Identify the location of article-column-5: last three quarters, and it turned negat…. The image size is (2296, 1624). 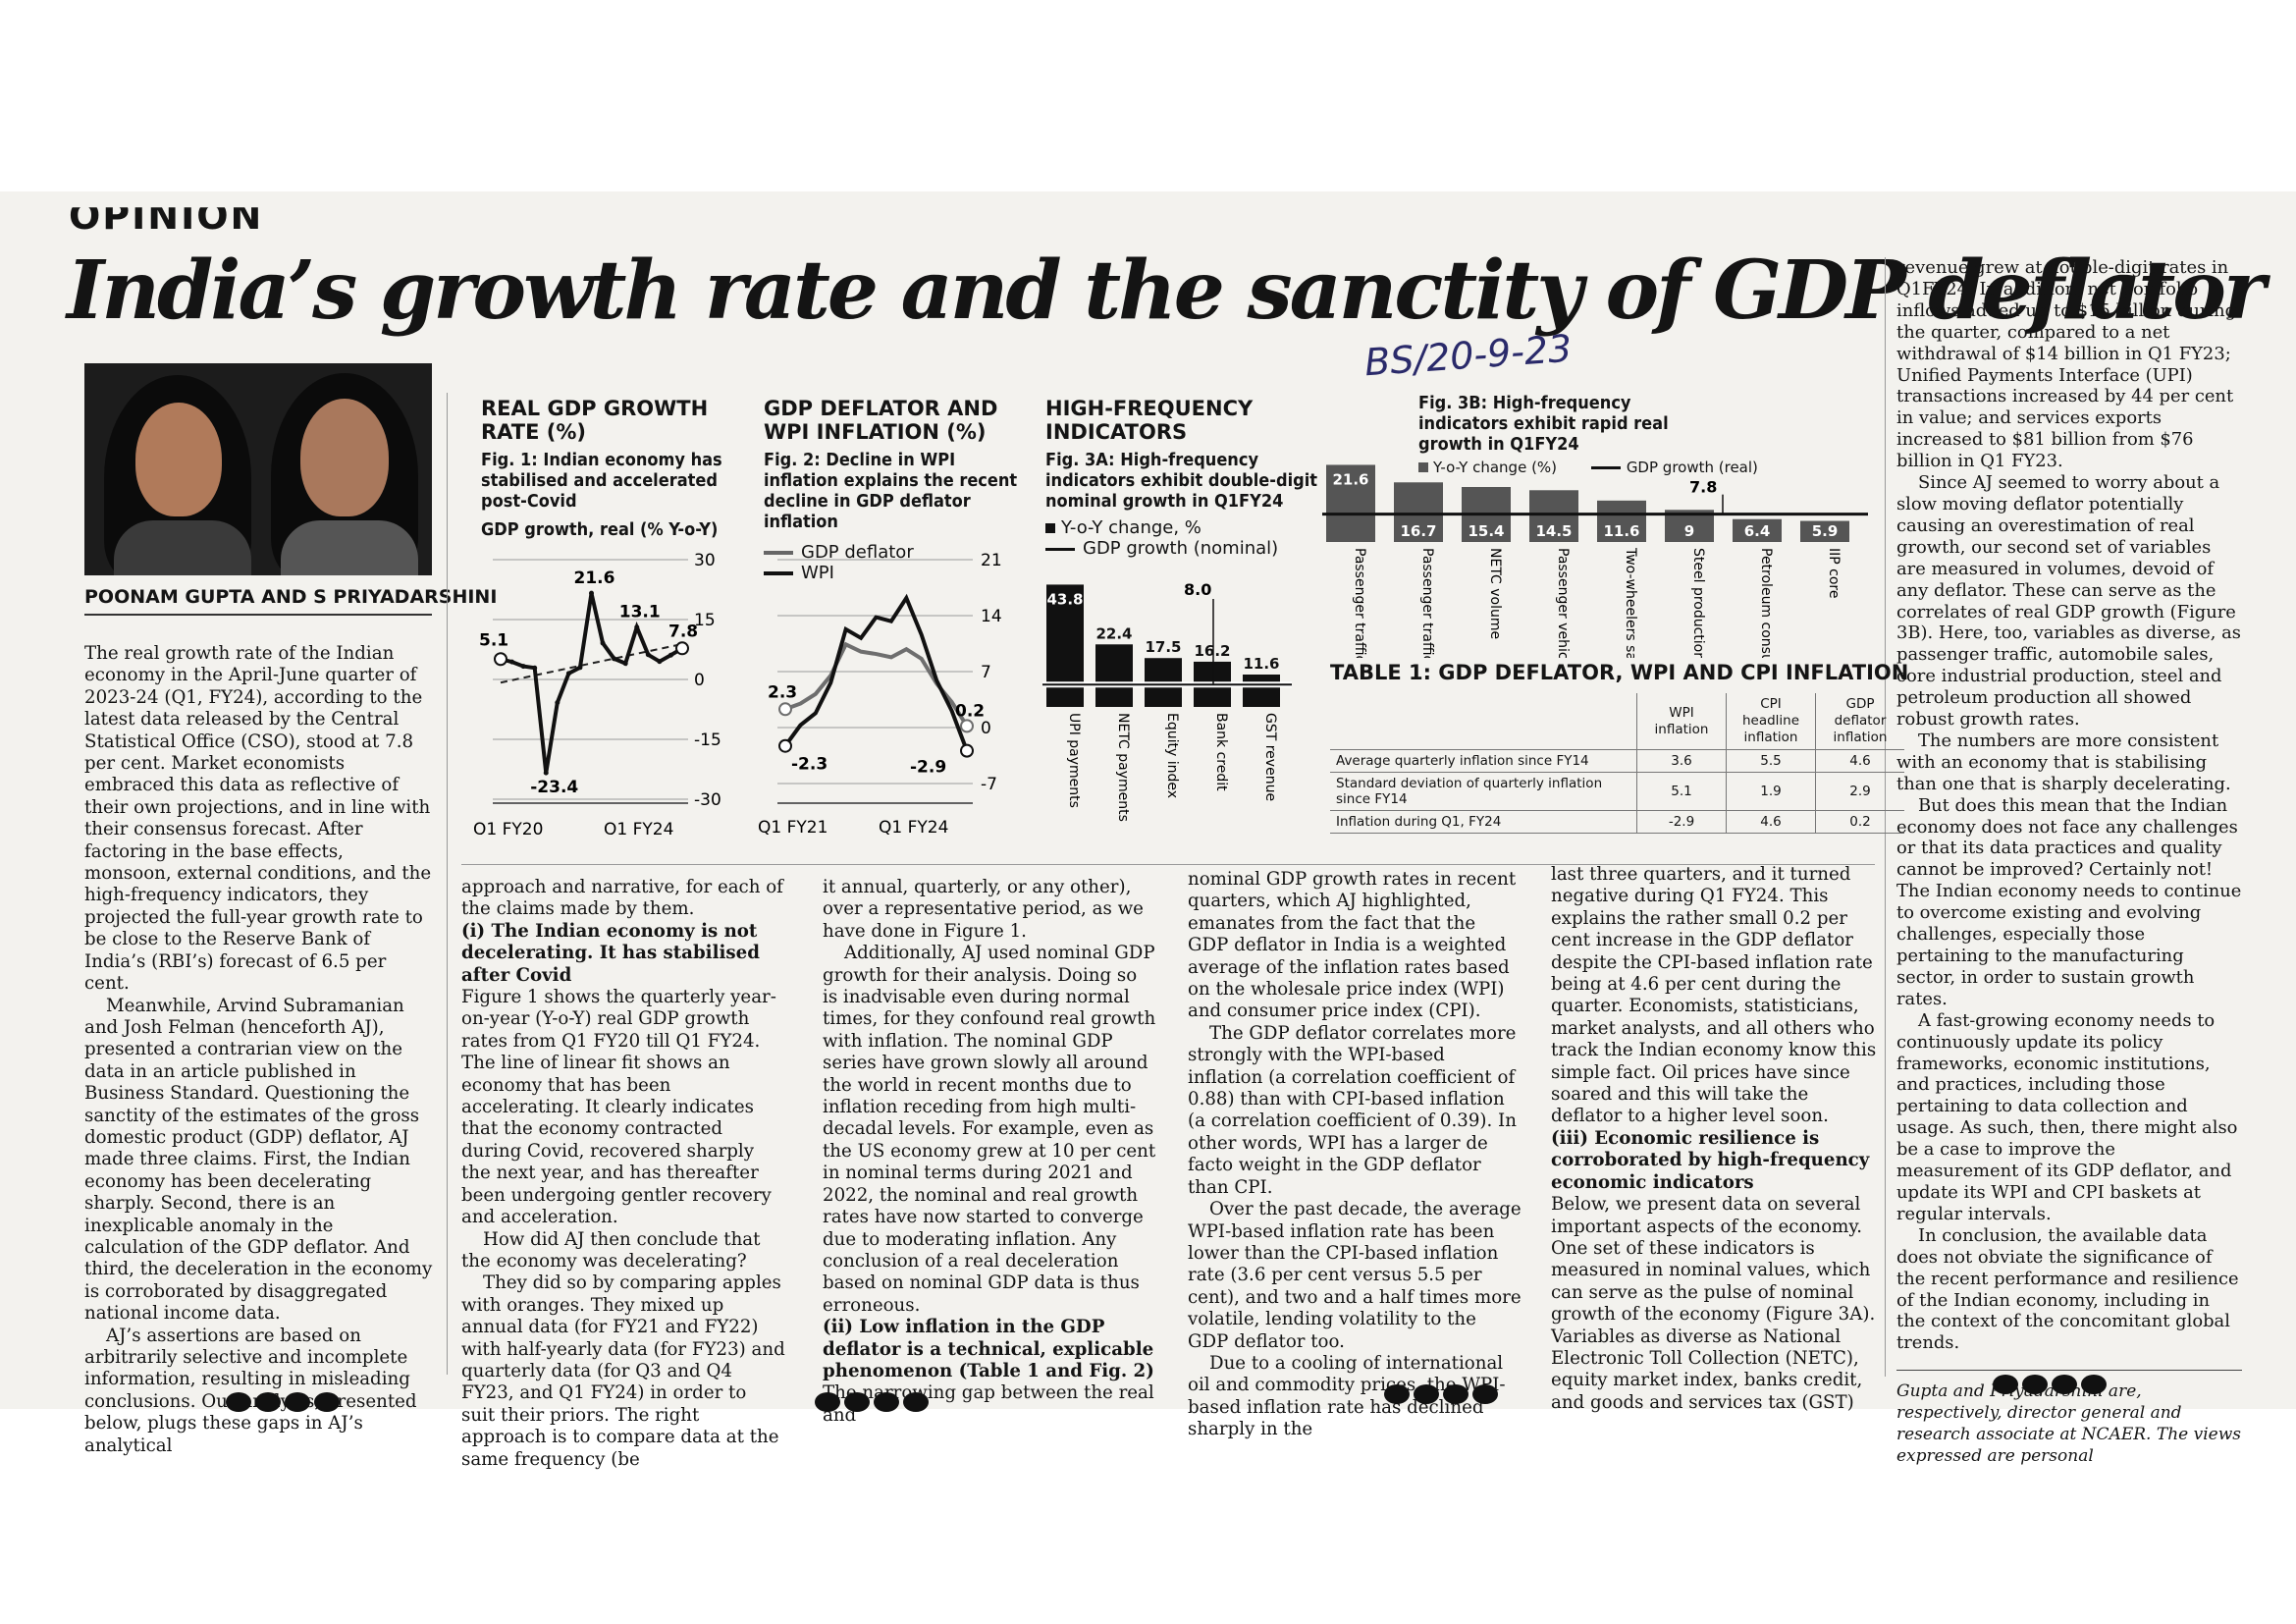
(1716, 1139).